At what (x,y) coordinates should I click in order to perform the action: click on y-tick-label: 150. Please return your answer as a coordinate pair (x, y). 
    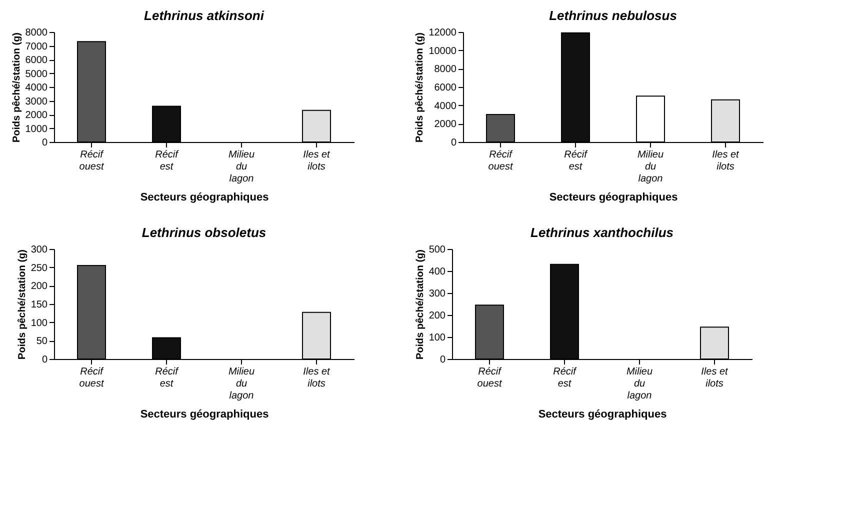
    Looking at the image, I should click on (39, 305).